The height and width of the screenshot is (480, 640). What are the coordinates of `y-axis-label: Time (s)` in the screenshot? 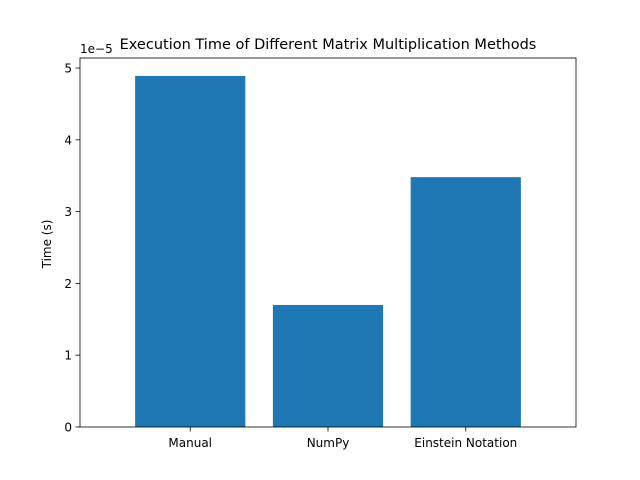 It's located at (47, 245).